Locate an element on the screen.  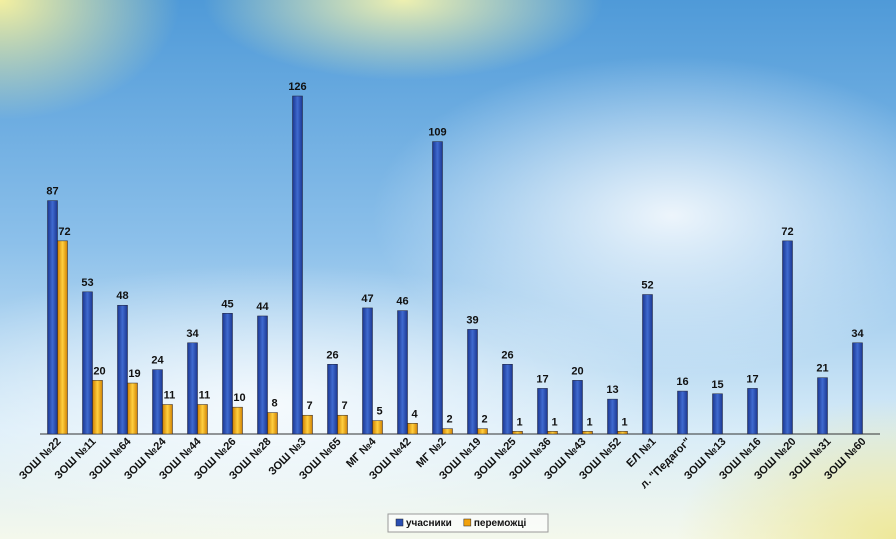
data-label: 39 is located at coordinates (472, 320).